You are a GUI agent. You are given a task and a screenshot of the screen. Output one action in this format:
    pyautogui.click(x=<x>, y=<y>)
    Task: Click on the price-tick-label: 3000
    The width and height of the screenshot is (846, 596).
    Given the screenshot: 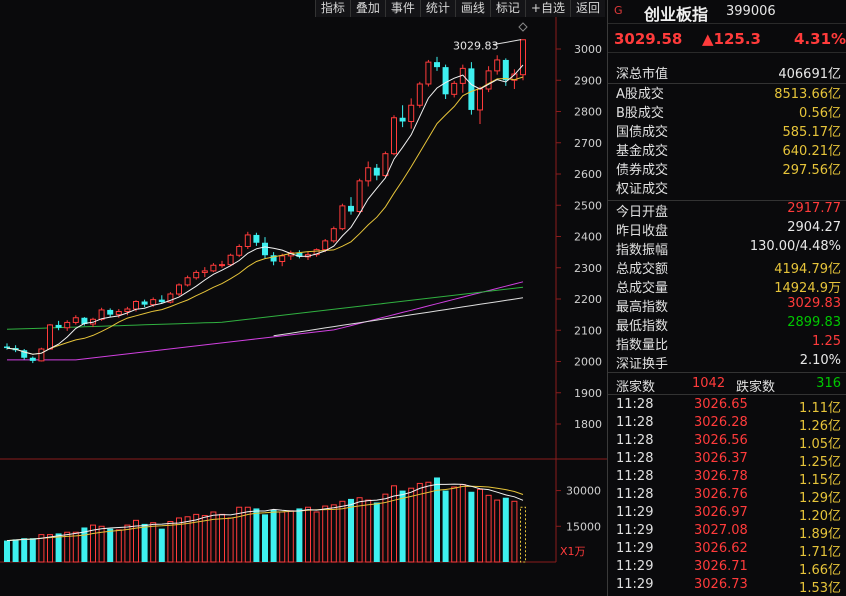 What is the action you would take?
    pyautogui.click(x=588, y=49)
    